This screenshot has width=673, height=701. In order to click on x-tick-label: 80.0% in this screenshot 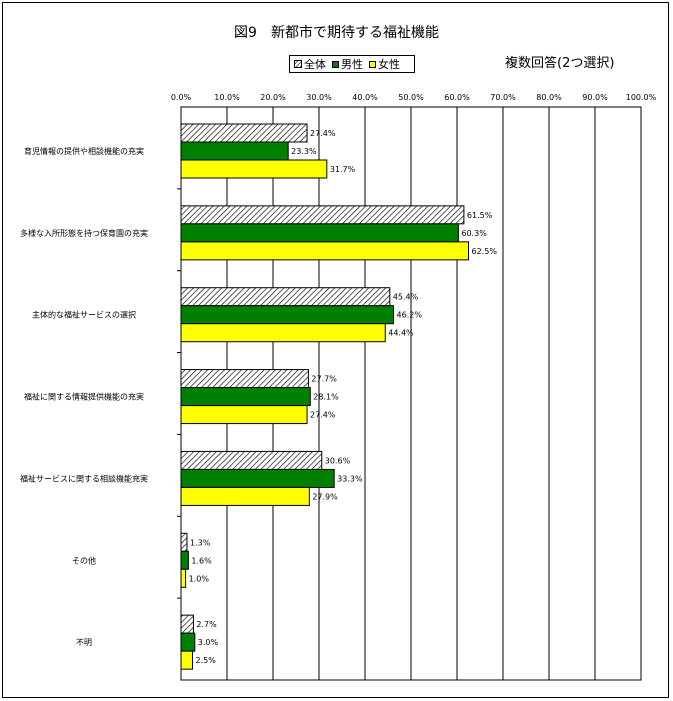, I will do `click(549, 97)`.